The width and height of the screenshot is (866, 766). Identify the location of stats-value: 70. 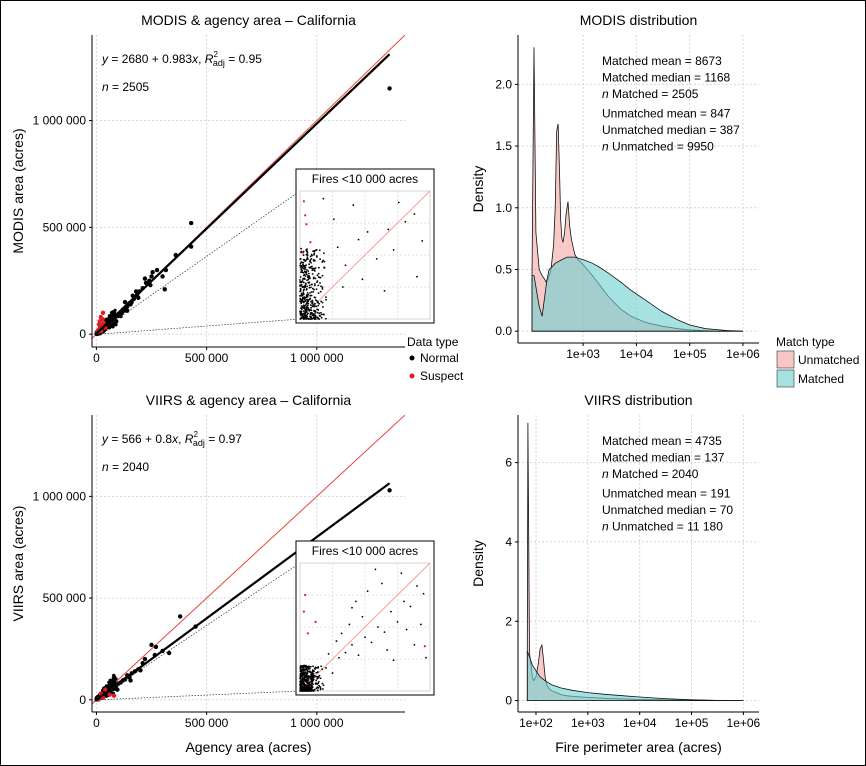
(727, 510).